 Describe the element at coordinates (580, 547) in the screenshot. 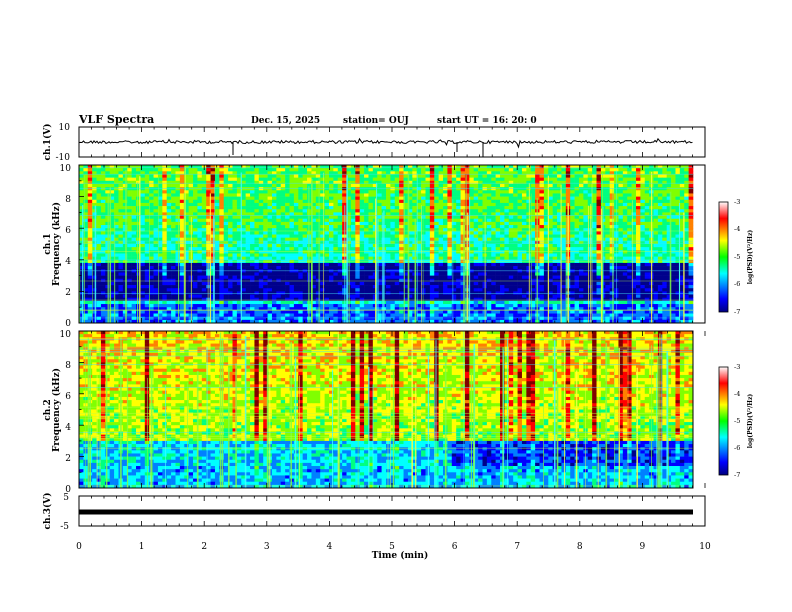

I see `time-tick-8: 8` at that location.